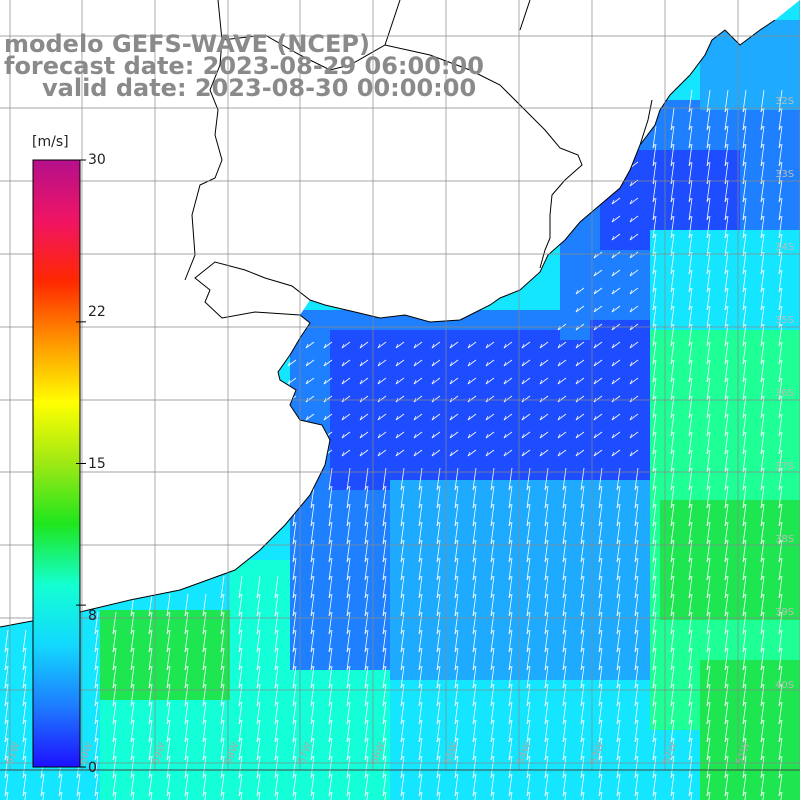  I want to click on field-block, so click(750, 730).